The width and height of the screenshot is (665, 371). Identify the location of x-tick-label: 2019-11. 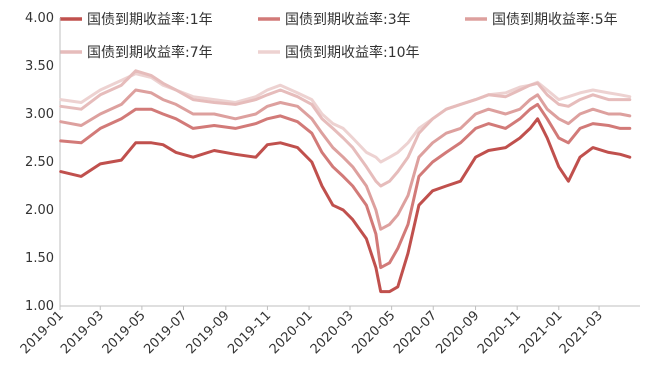
(249, 332).